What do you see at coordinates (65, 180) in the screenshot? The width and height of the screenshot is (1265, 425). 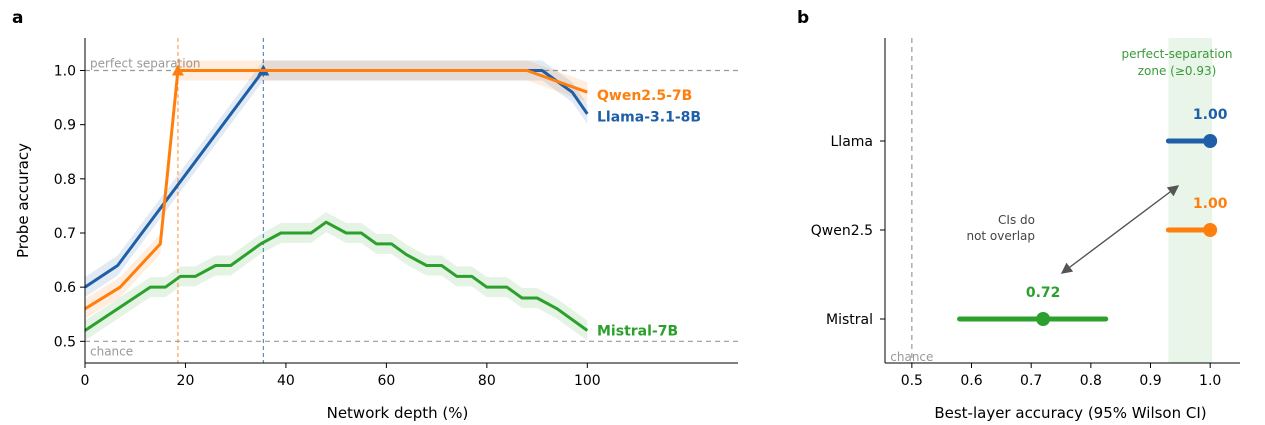 I see `y-tick-label-0.8: 0.8` at bounding box center [65, 180].